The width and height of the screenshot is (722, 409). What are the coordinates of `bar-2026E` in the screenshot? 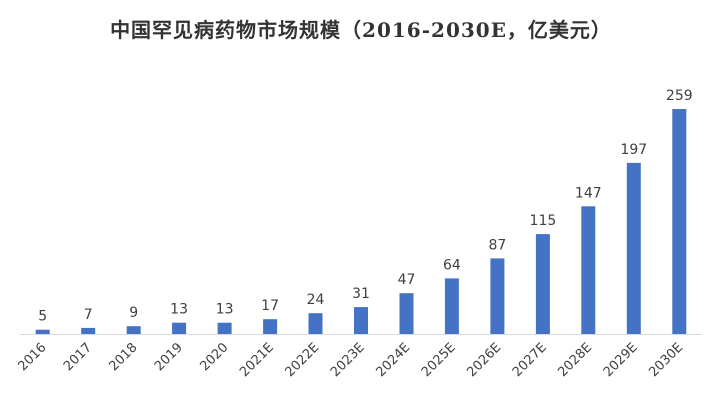 It's located at (497, 296).